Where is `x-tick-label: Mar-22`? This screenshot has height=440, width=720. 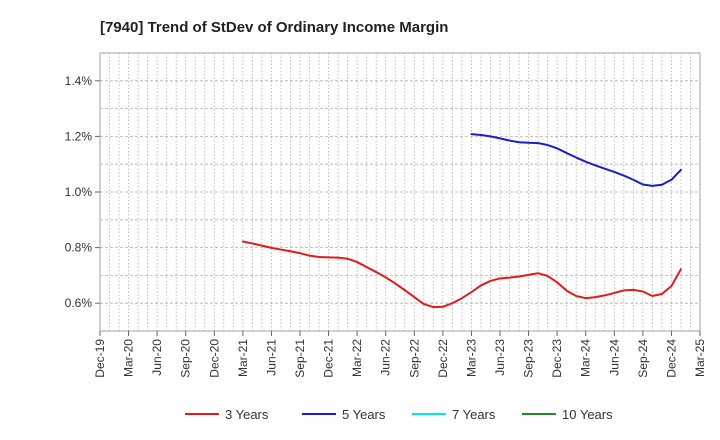
x-tick-label: Mar-22 is located at coordinates (357, 358).